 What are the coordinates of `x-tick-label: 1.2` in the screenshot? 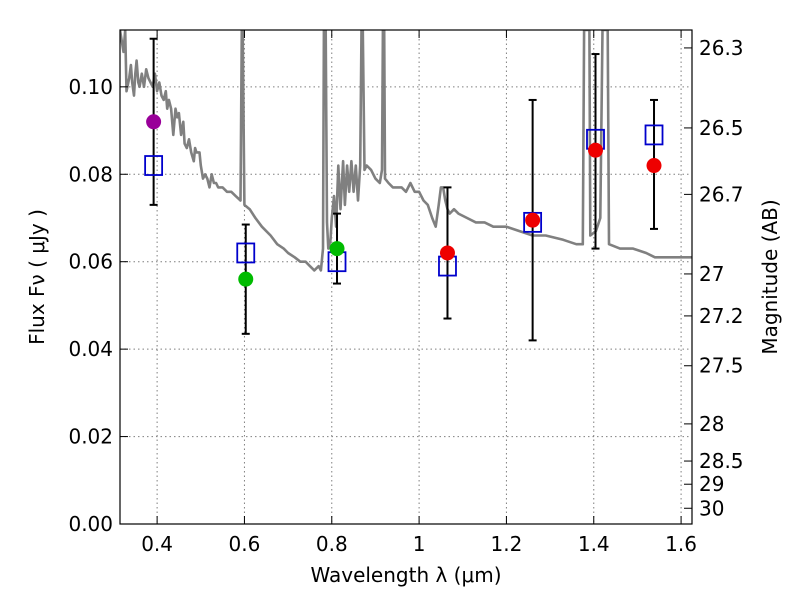 It's located at (507, 544).